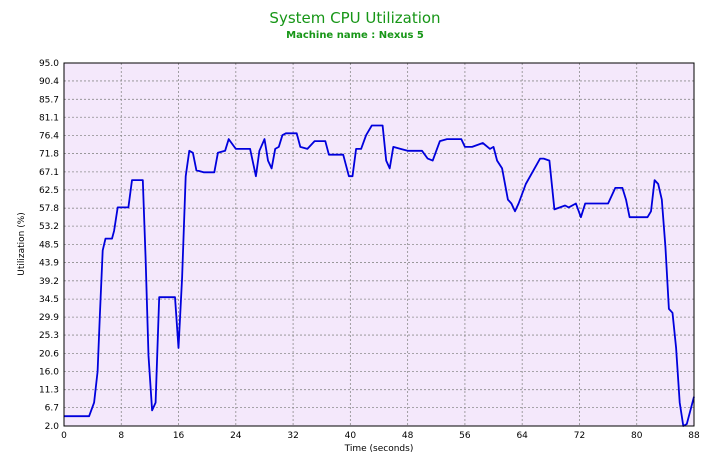 The height and width of the screenshot is (473, 710). Describe the element at coordinates (49, 300) in the screenshot. I see `y-tick-label: 34.5` at that location.